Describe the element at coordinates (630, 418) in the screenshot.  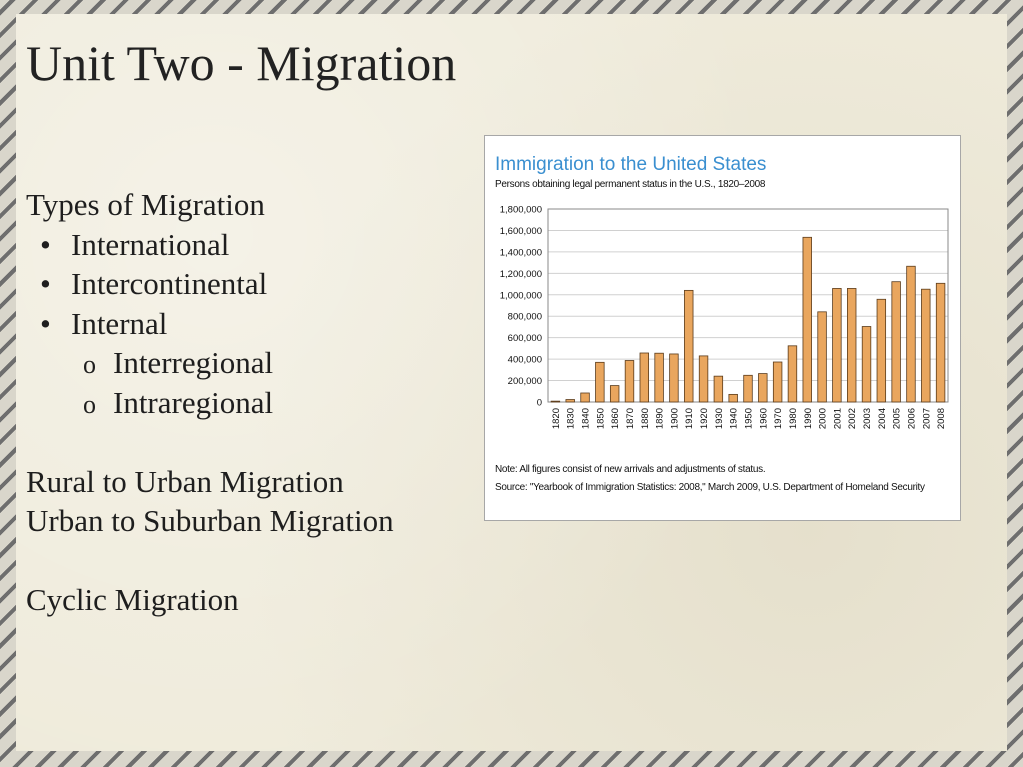
I see `x-tick-label: 1870` at that location.